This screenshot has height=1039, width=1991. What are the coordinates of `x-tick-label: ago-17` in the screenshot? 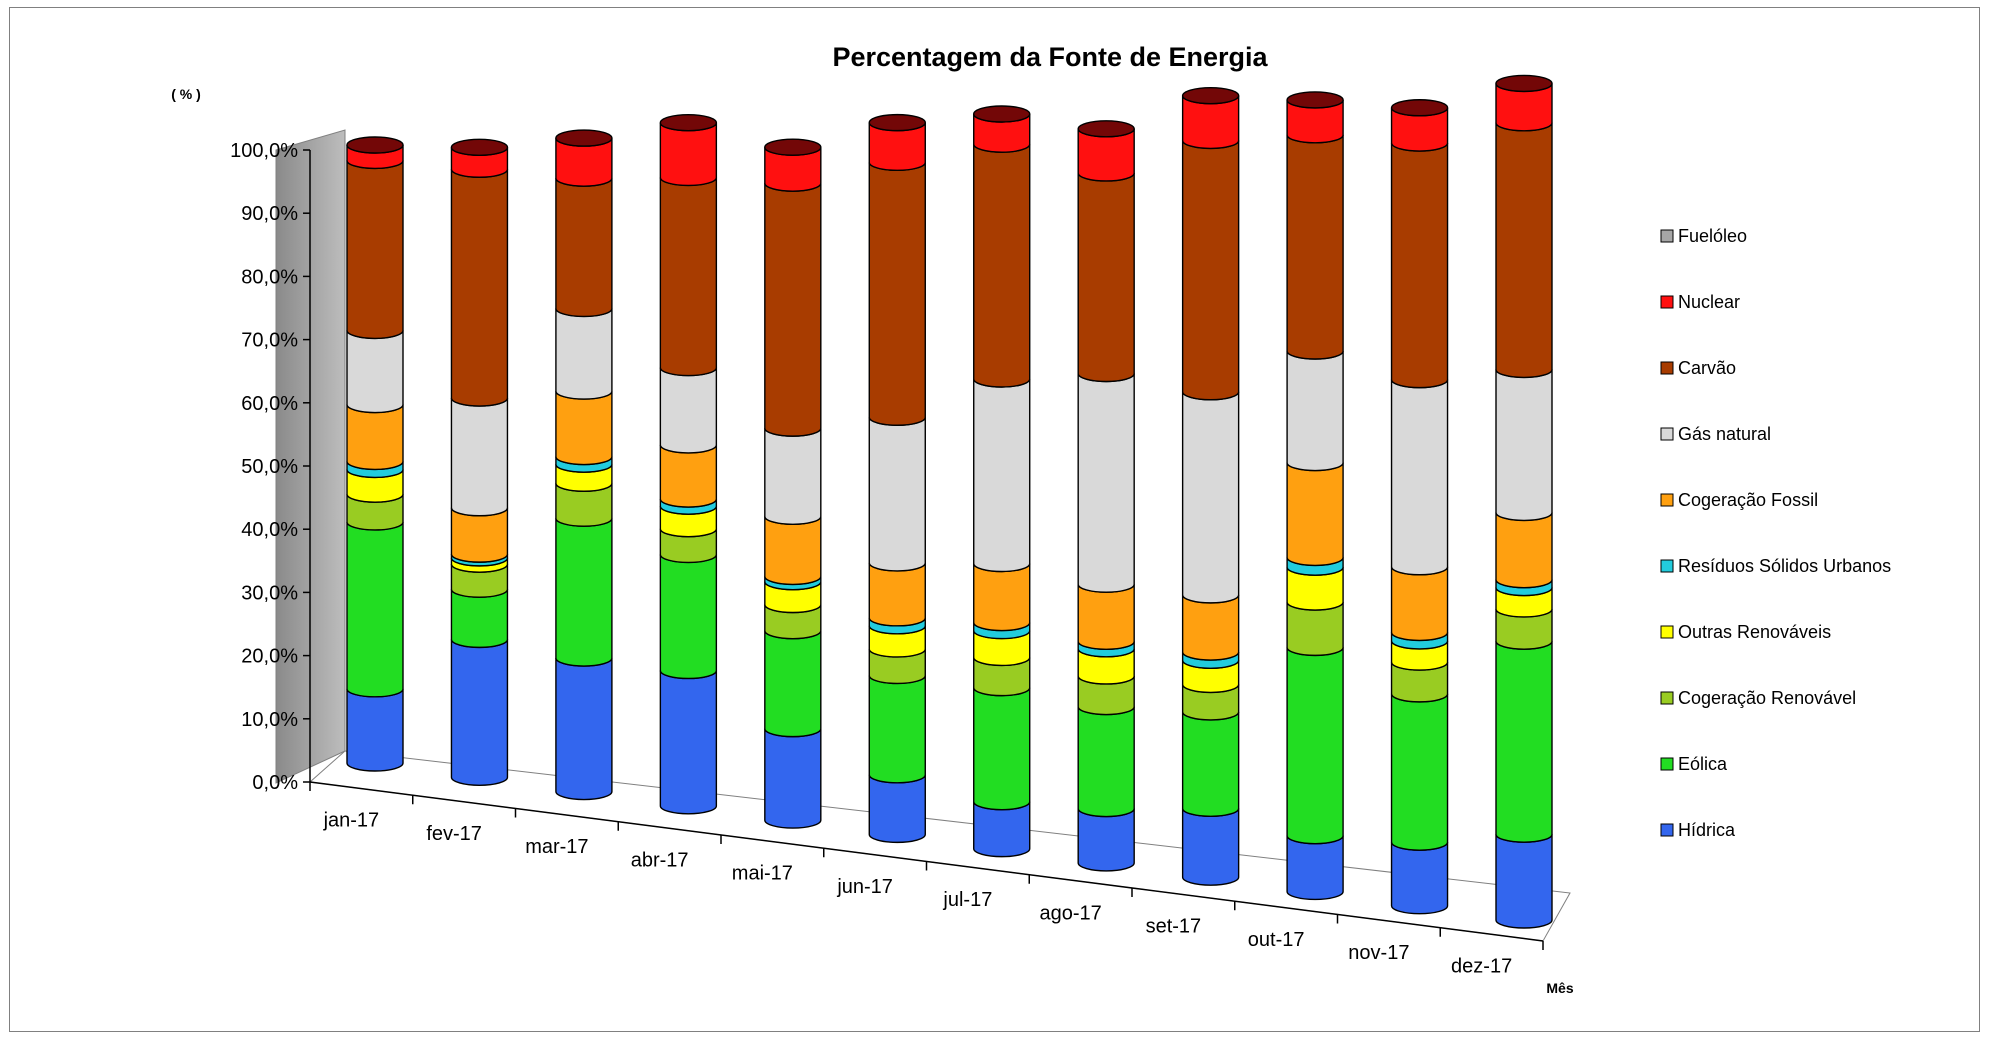 It's located at (1070, 913).